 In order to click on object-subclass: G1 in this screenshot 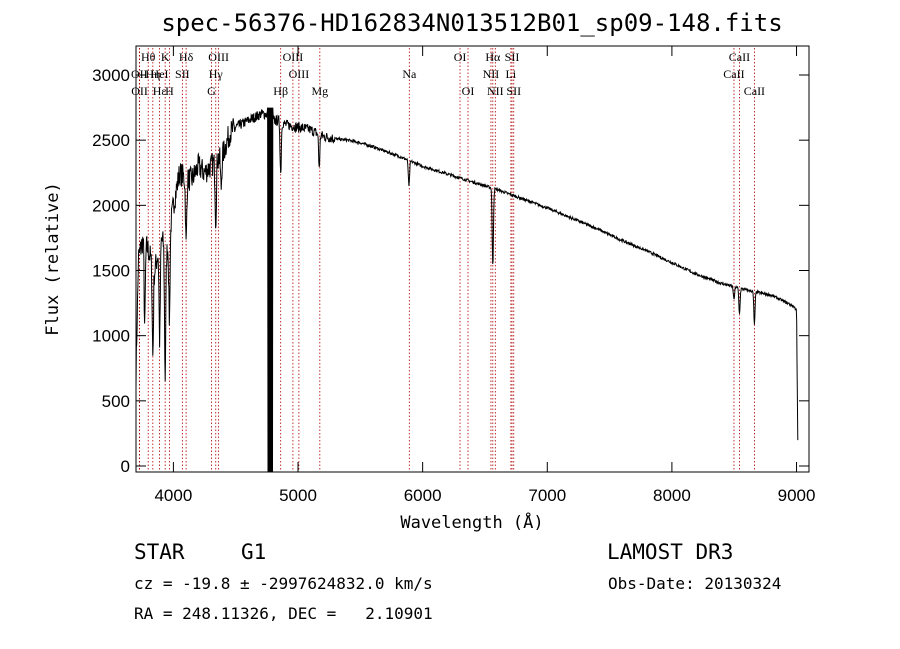, I will do `click(254, 552)`.